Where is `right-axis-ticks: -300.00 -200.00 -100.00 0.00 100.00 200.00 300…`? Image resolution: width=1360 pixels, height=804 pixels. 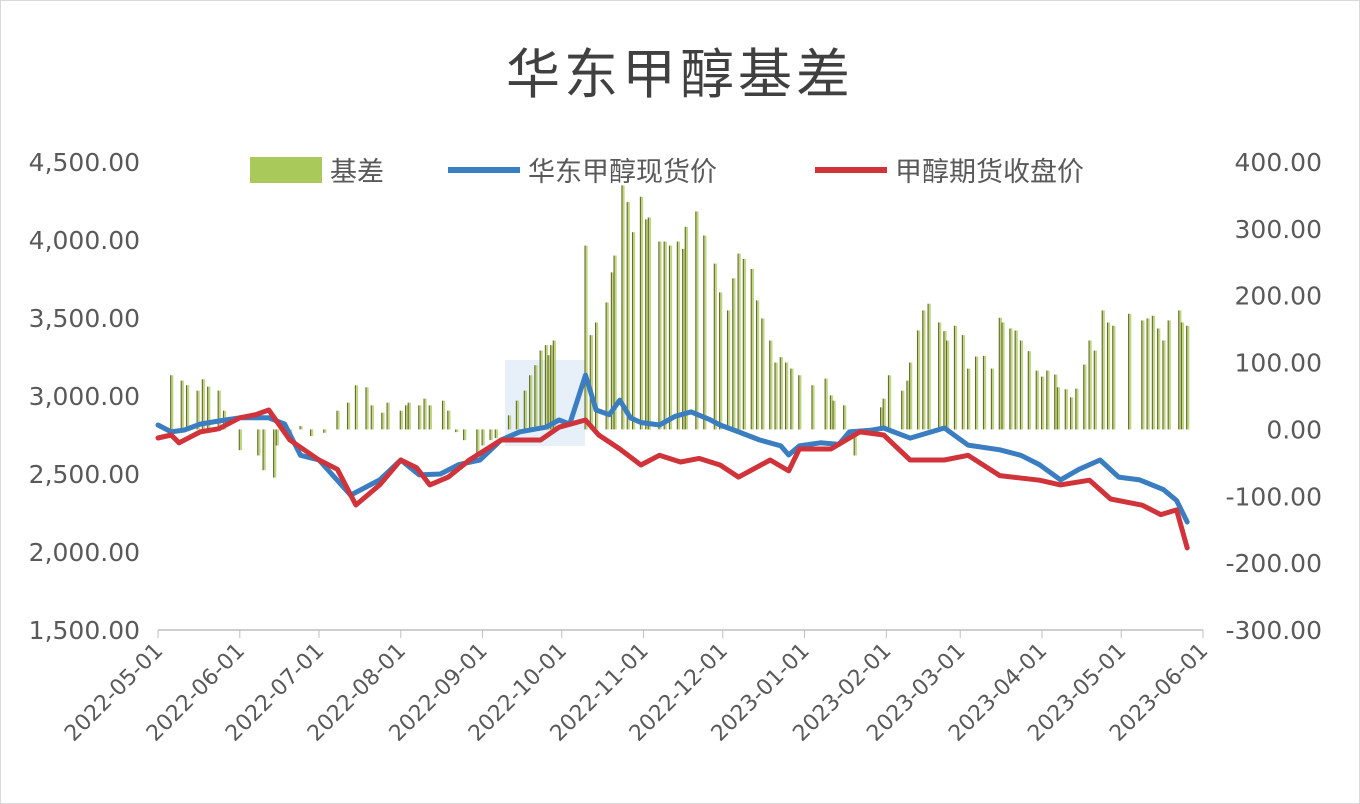 right-axis-ticks: -300.00 -200.00 -100.00 0.00 100.00 200.00 300… is located at coordinates (1274, 396).